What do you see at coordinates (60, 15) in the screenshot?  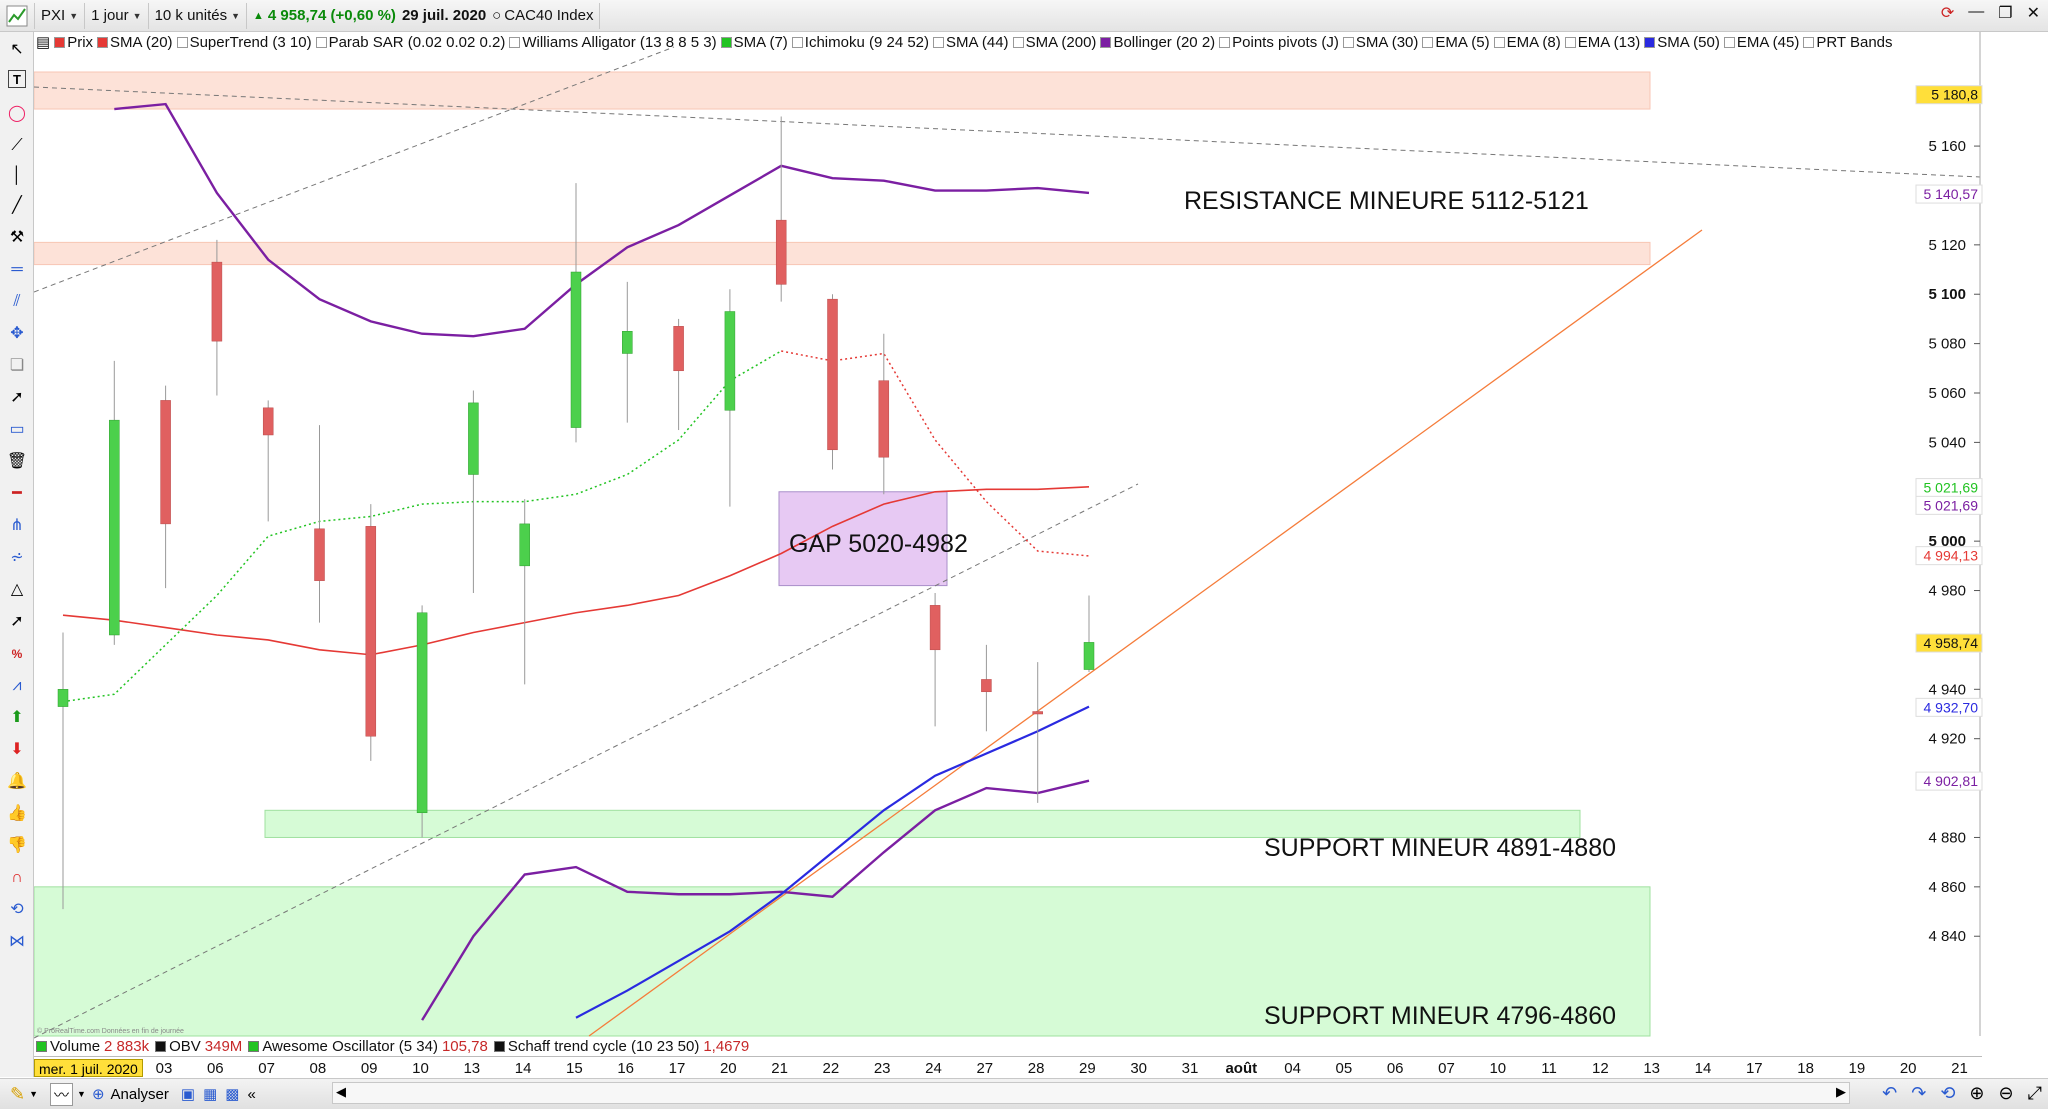 I see `symbol-select: PXI ▼` at bounding box center [60, 15].